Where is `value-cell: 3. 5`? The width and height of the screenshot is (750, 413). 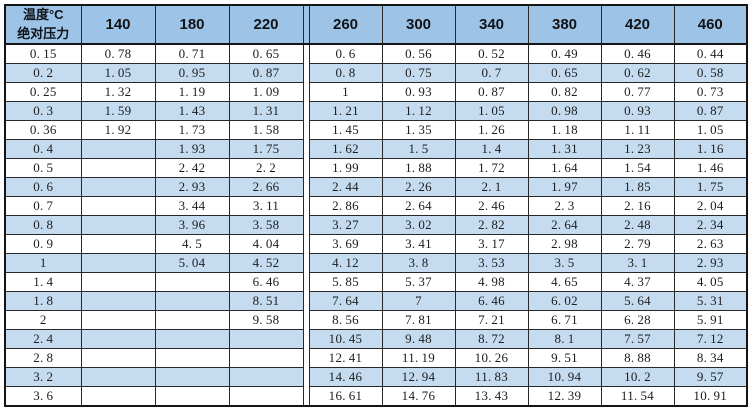
value-cell: 3. 5 is located at coordinates (564, 263).